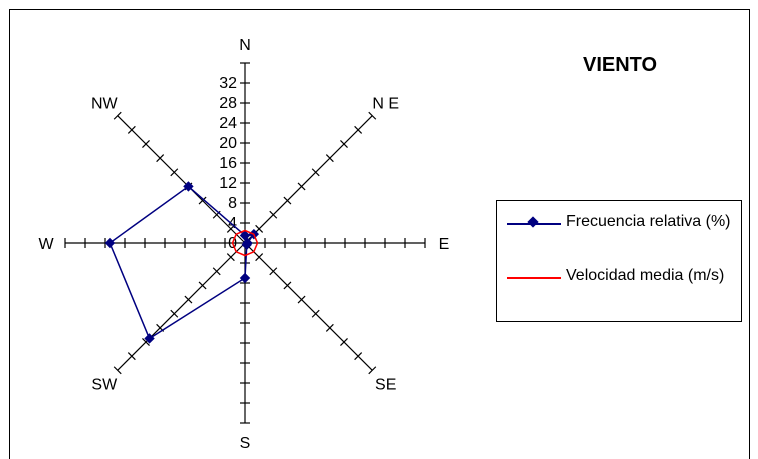 This screenshot has height=459, width=758. Describe the element at coordinates (228, 143) in the screenshot. I see `radial-tick-label-20: 20` at that location.